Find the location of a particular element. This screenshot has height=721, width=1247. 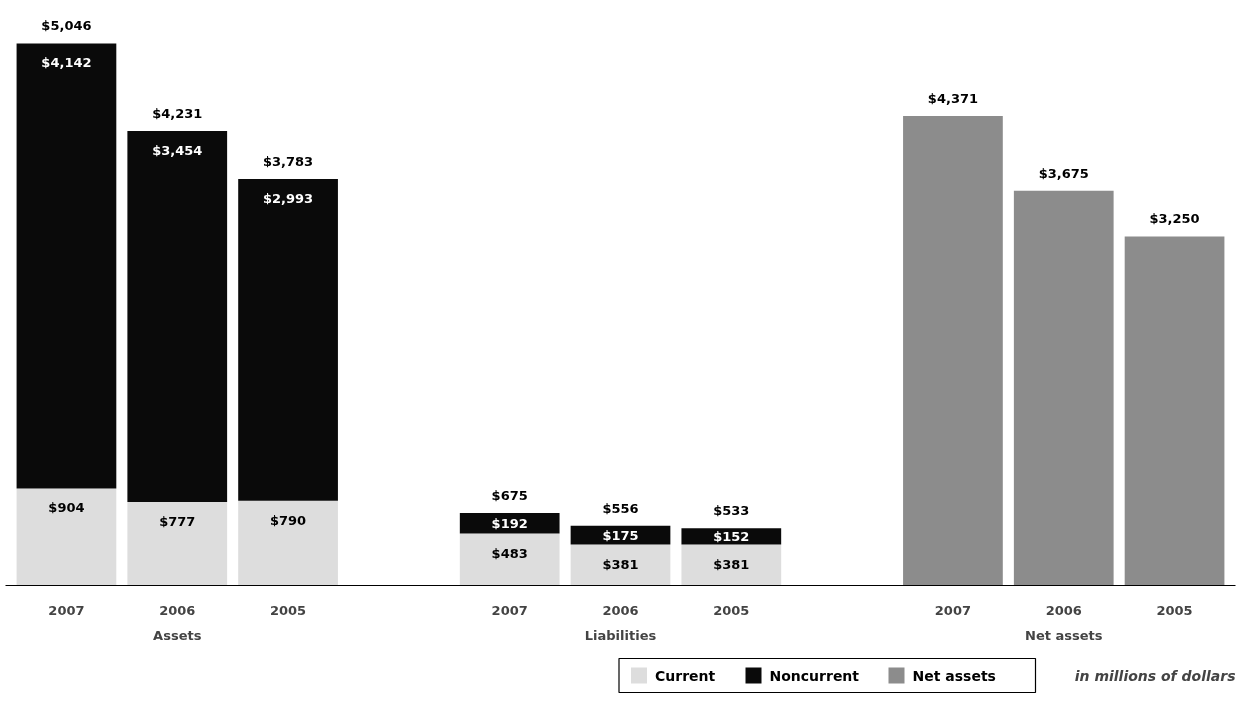

data-label: $2,993 is located at coordinates (288, 199).